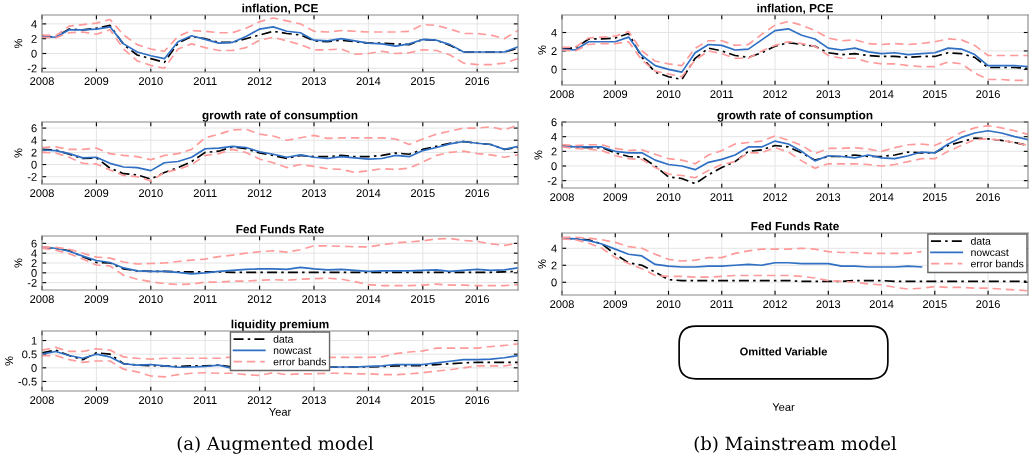 Image resolution: width=1035 pixels, height=459 pixels. What do you see at coordinates (997, 263) in the screenshot?
I see `legend-label: error bands` at bounding box center [997, 263].